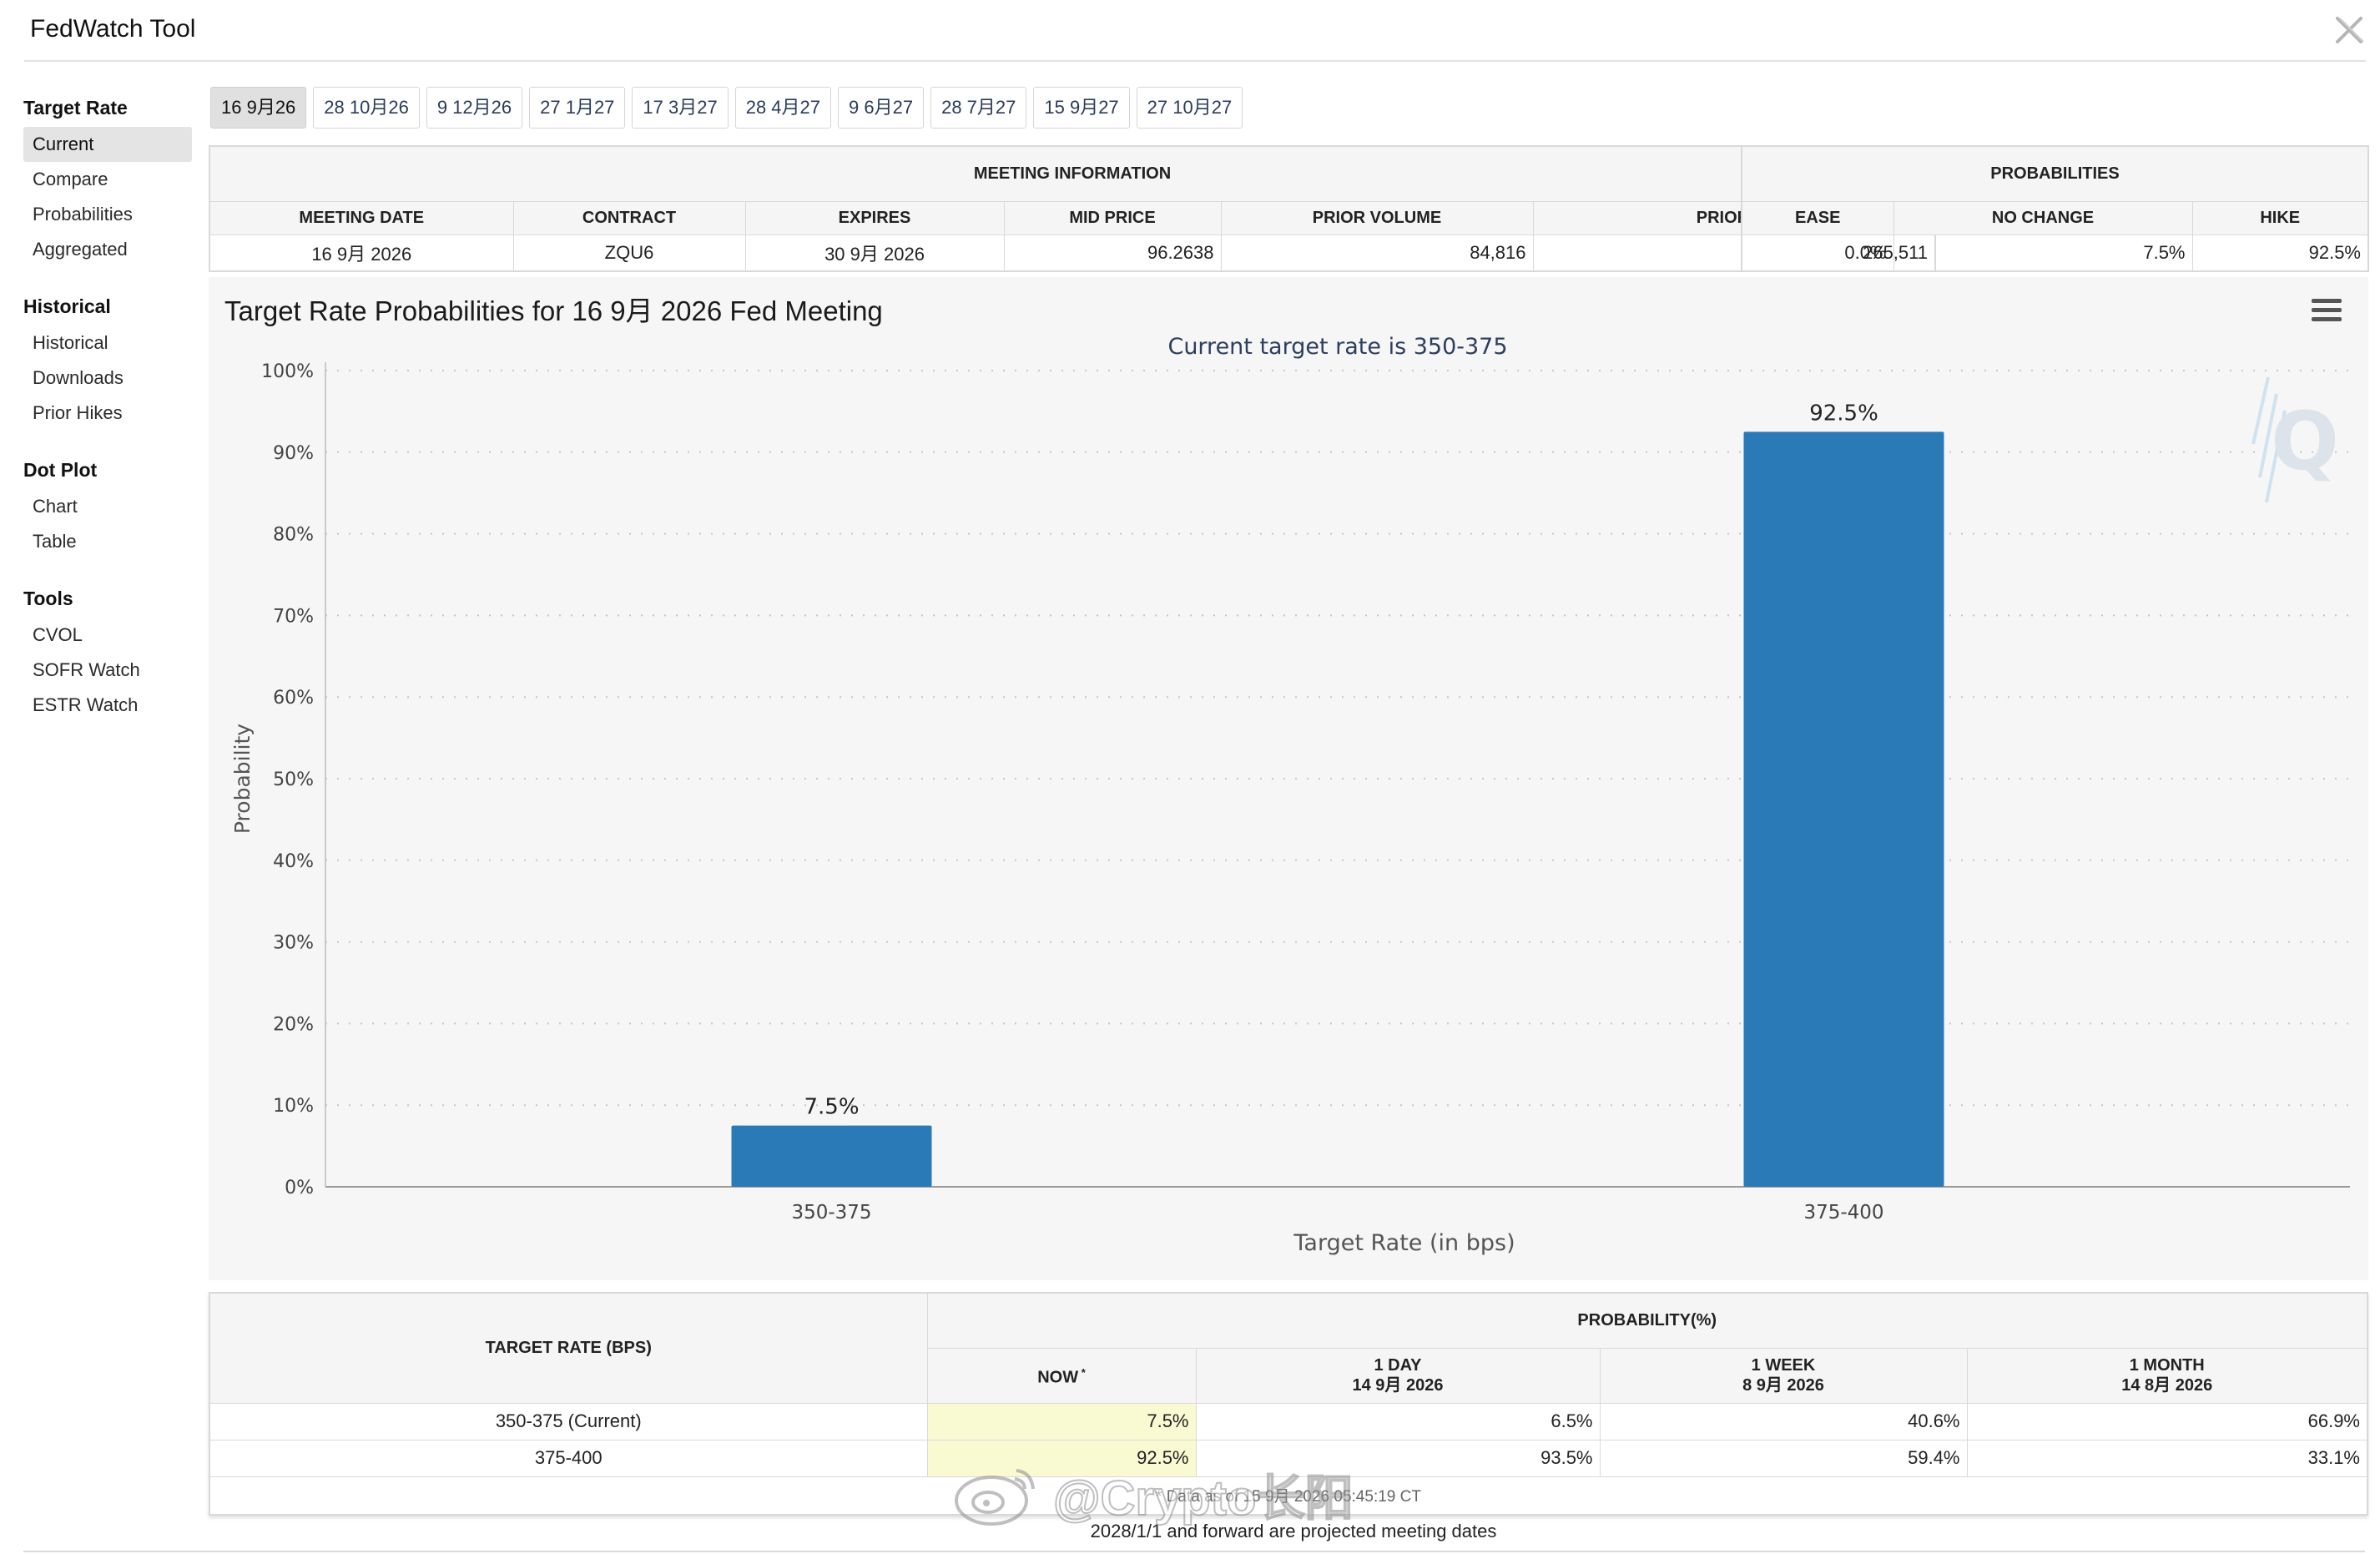  Describe the element at coordinates (1398, 1458) in the screenshot. I see `one-day-cell: 93.5%` at that location.